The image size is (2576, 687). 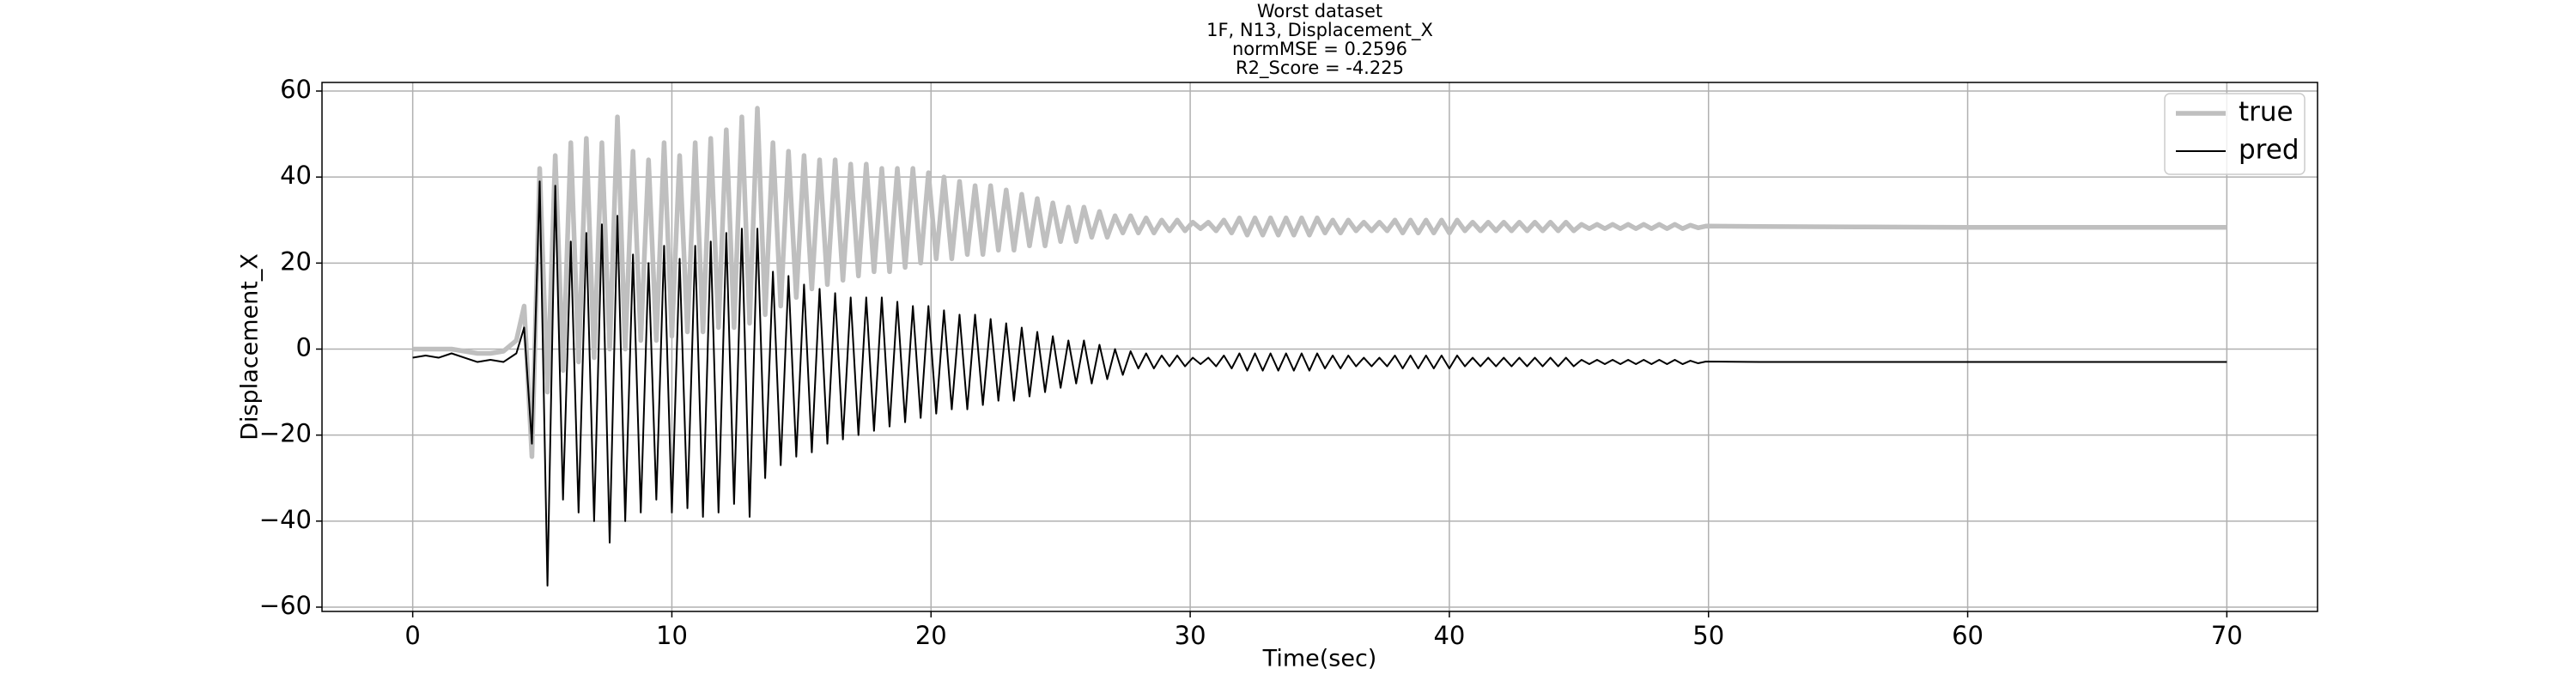 What do you see at coordinates (2227, 635) in the screenshot?
I see `x-tick-label: 70` at bounding box center [2227, 635].